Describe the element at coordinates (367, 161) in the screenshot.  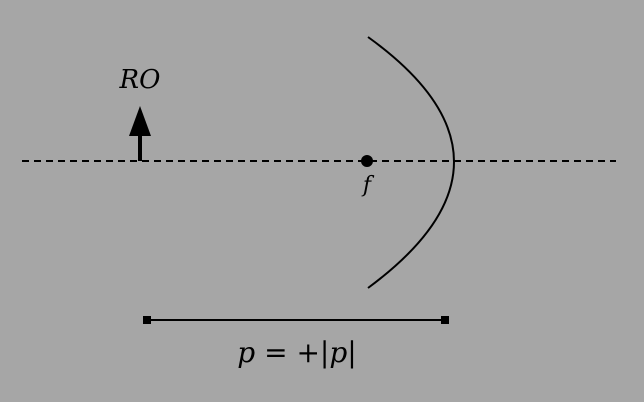
I see `focal-point` at that location.